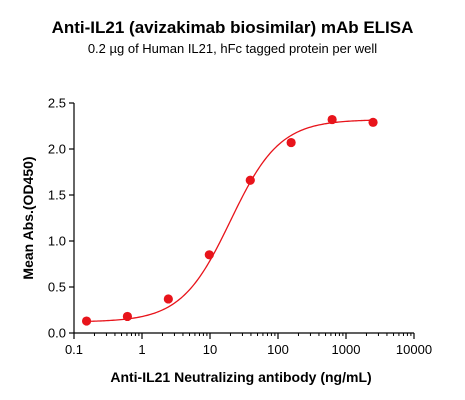 The height and width of the screenshot is (400, 465). I want to click on x-tick-label: 10, so click(210, 349).